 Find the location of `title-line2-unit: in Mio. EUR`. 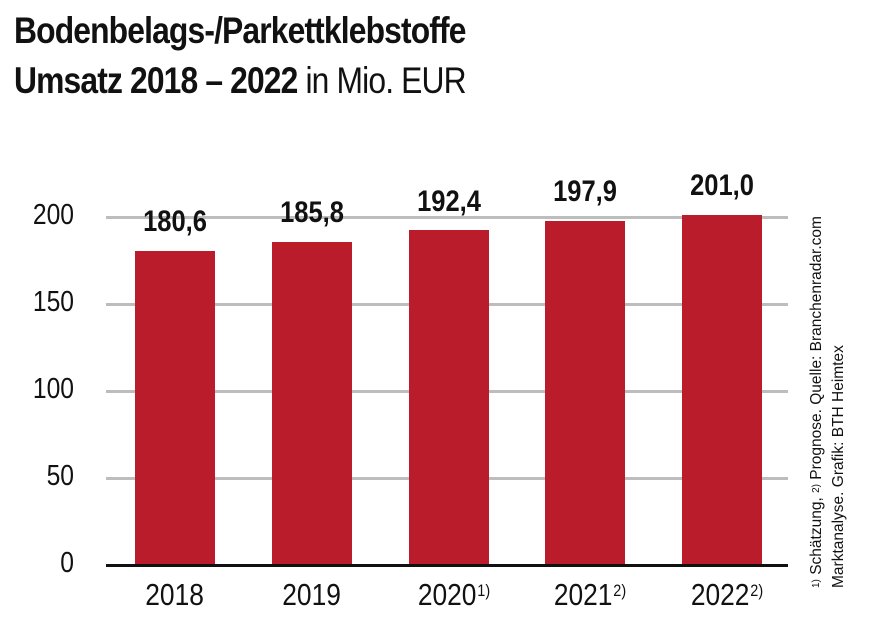

title-line2-unit: in Mio. EUR is located at coordinates (381, 80).